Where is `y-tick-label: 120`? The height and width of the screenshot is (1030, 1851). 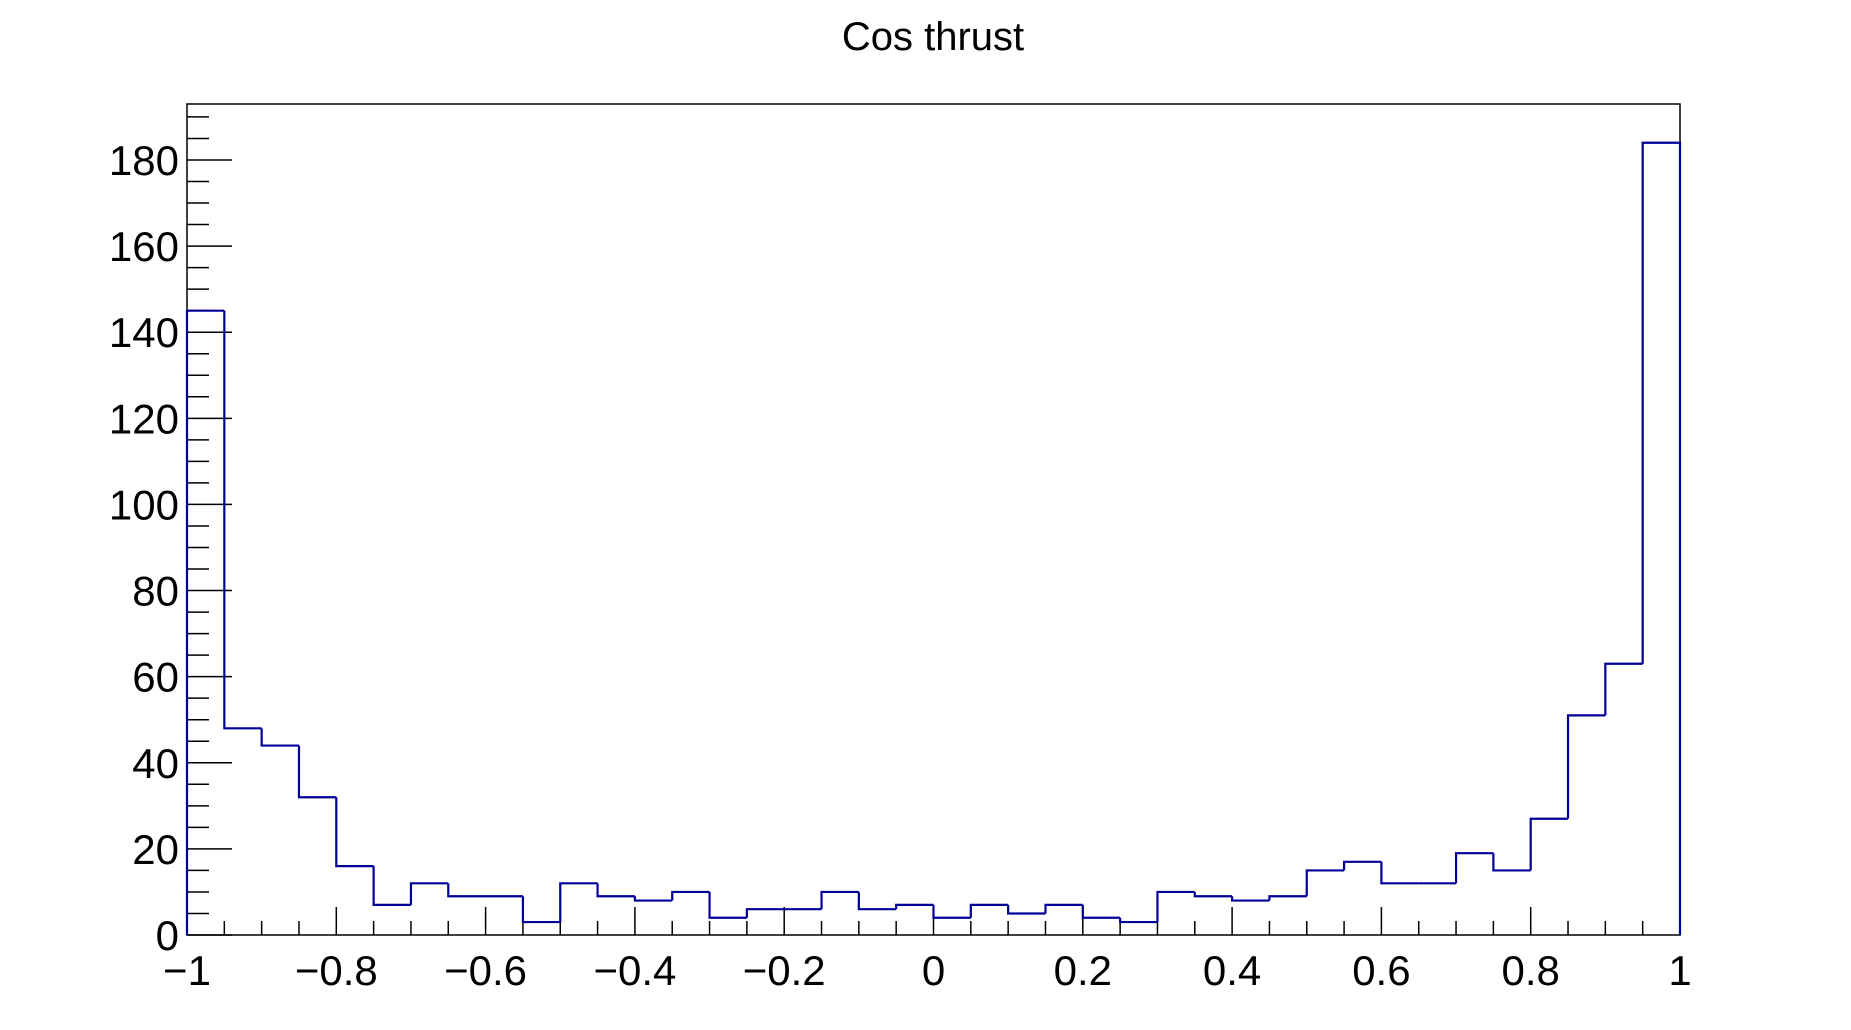 y-tick-label: 120 is located at coordinates (144, 418).